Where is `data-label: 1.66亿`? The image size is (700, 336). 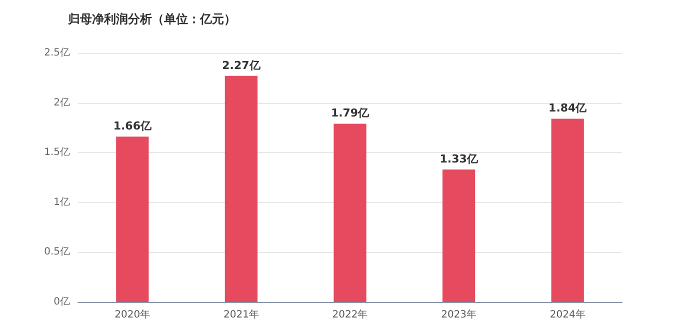
data-label: 1.66亿 is located at coordinates (132, 126).